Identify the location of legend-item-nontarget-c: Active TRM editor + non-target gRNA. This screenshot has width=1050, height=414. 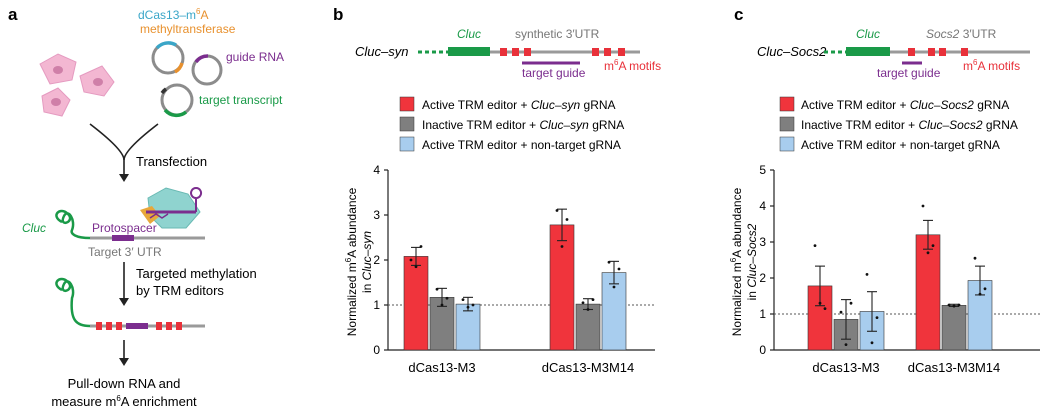
(900, 145).